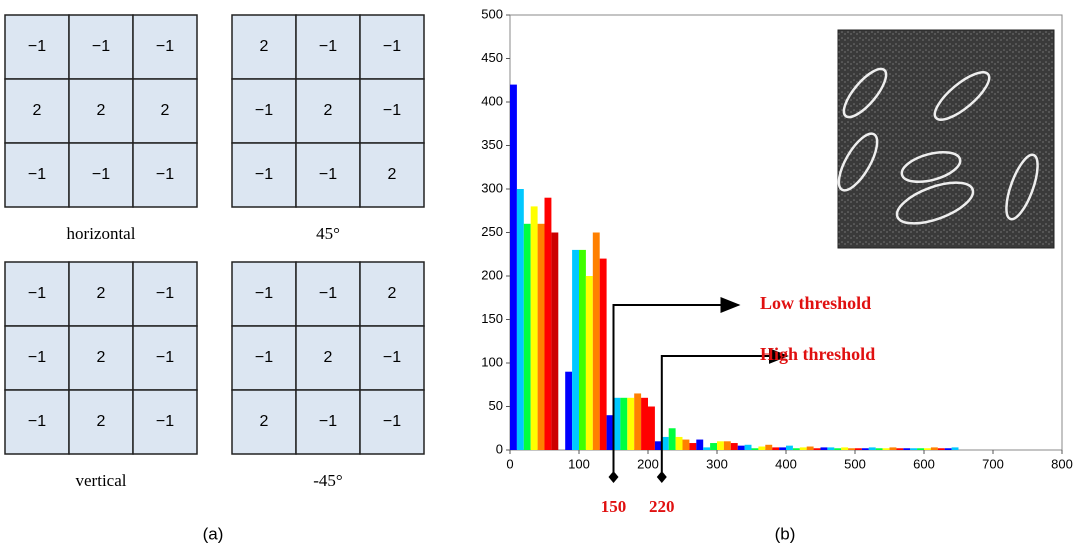  I want to click on y-tick-label: 150, so click(492, 318).